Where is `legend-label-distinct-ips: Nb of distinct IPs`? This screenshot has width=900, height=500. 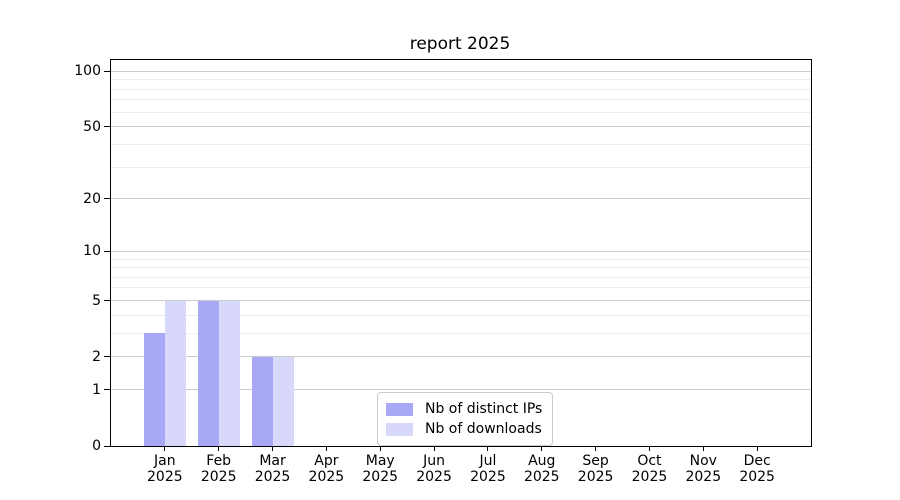
legend-label-distinct-ips: Nb of distinct IPs is located at coordinates (484, 409).